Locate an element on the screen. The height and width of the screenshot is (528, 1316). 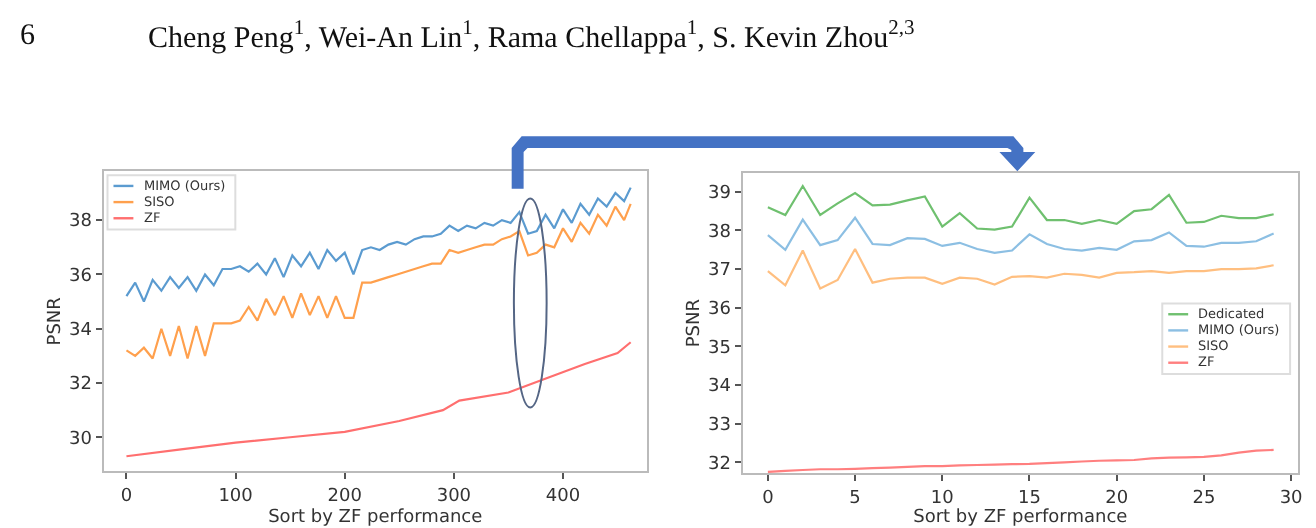
text: Cheng Peng$^{1}$, Wei-An Lin$^{1}$, Rama Chellappa$^{1}$, S. Kevin Zhou$^{2,3}$ is located at coordinates (531, 36).